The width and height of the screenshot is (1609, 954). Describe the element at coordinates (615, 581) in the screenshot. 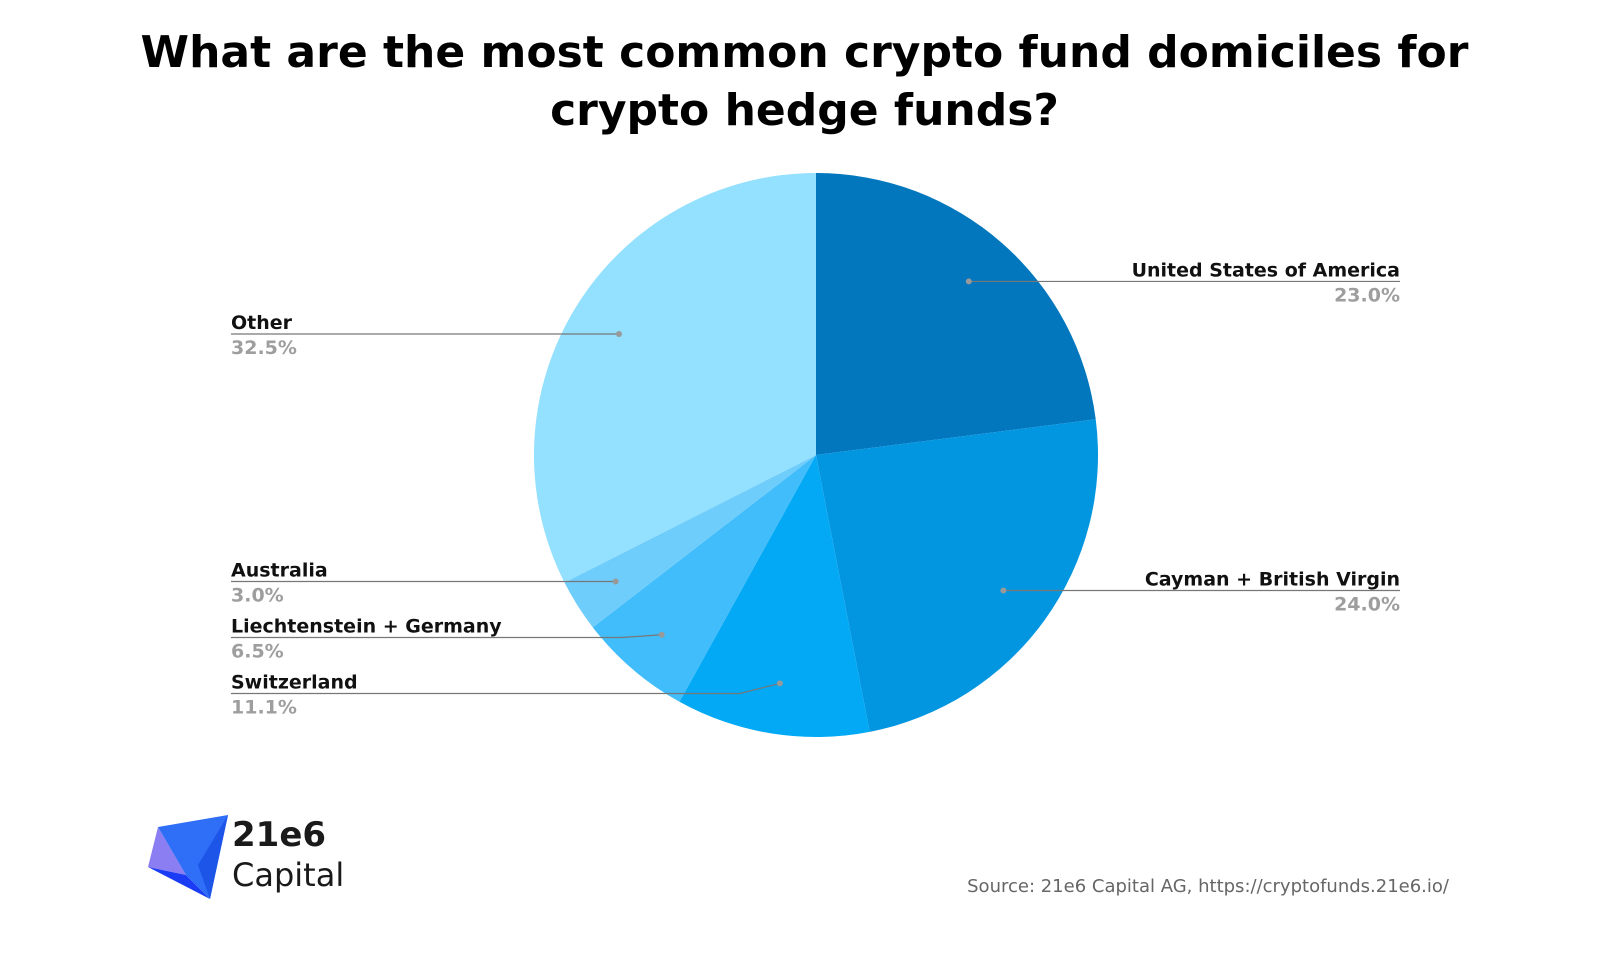

I see `leader-dot-australia` at that location.